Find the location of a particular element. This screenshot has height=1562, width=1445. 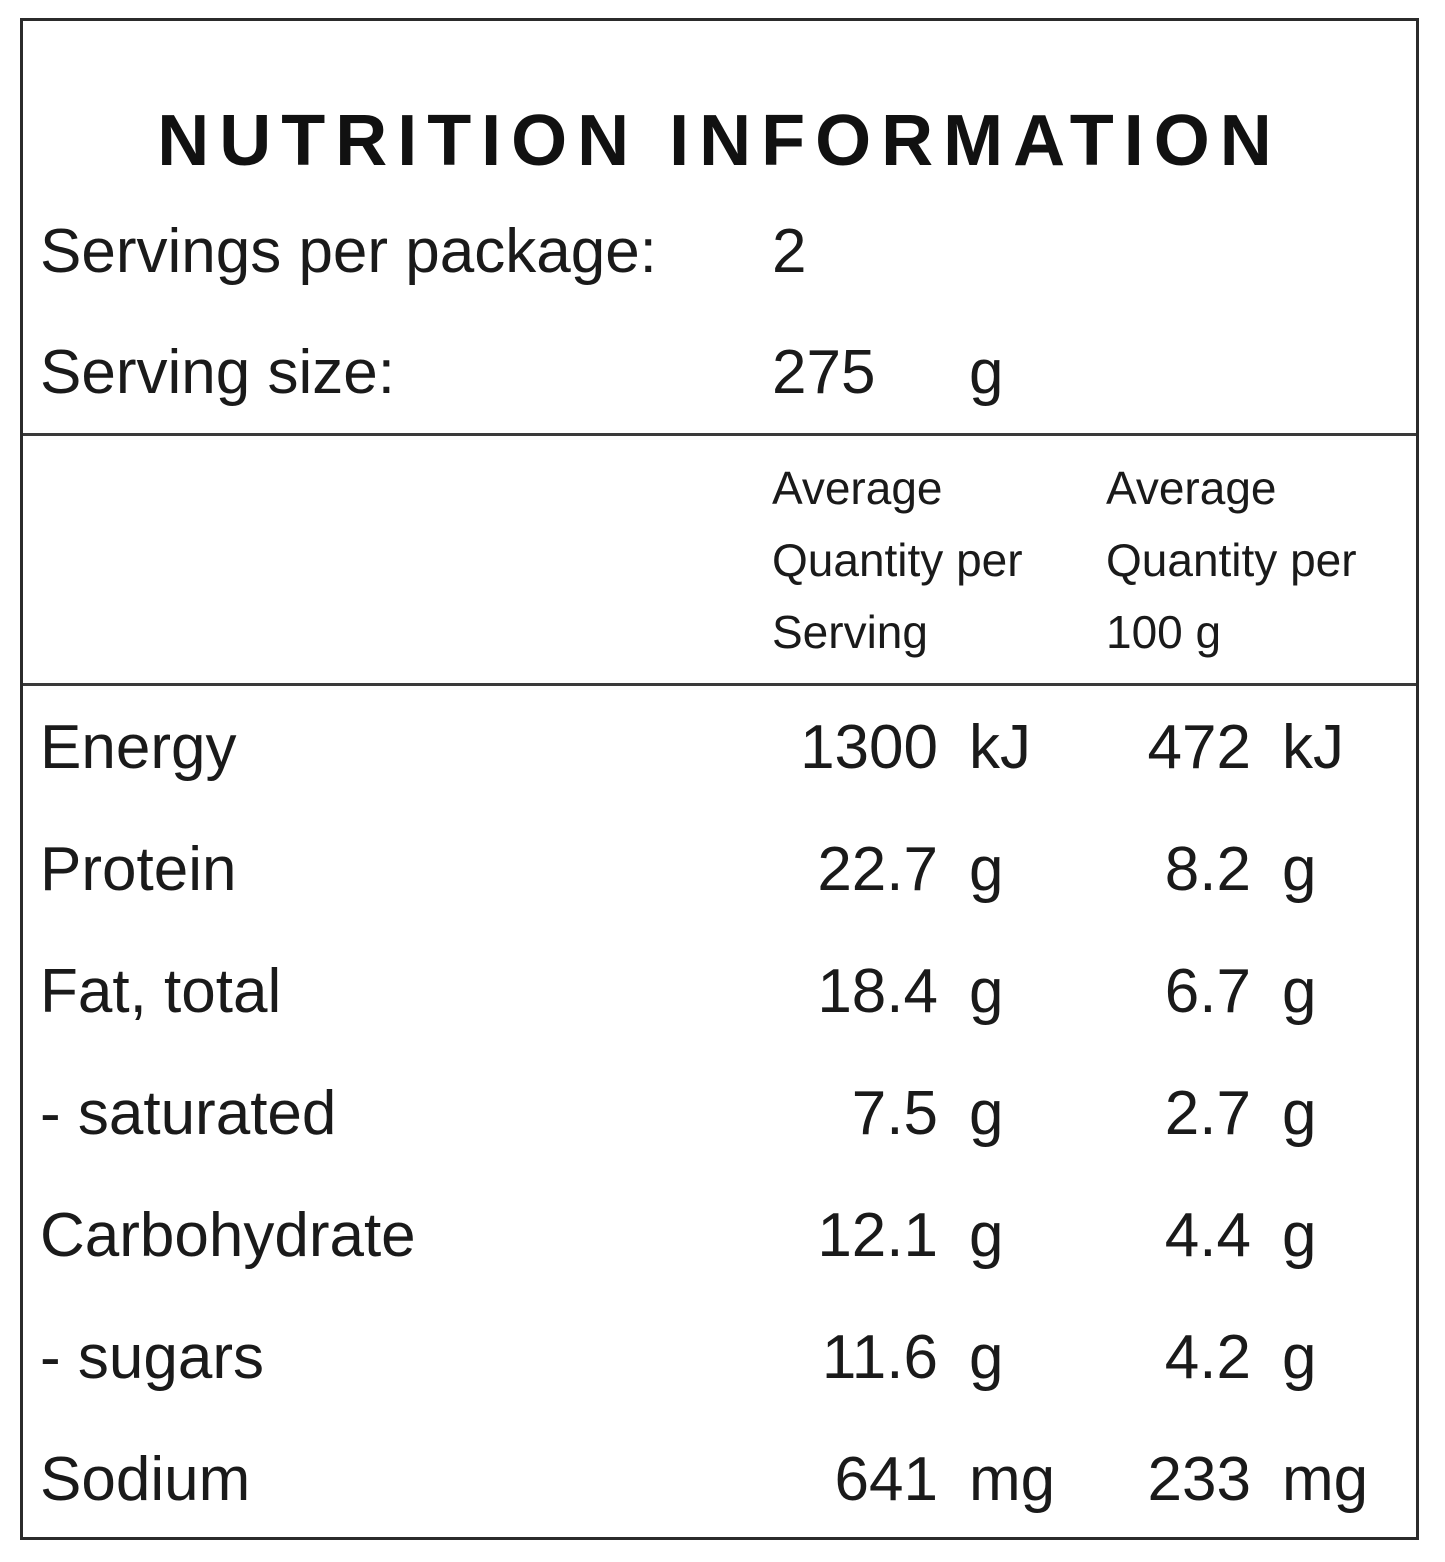

per100g-unit: kJ is located at coordinates (1313, 747).